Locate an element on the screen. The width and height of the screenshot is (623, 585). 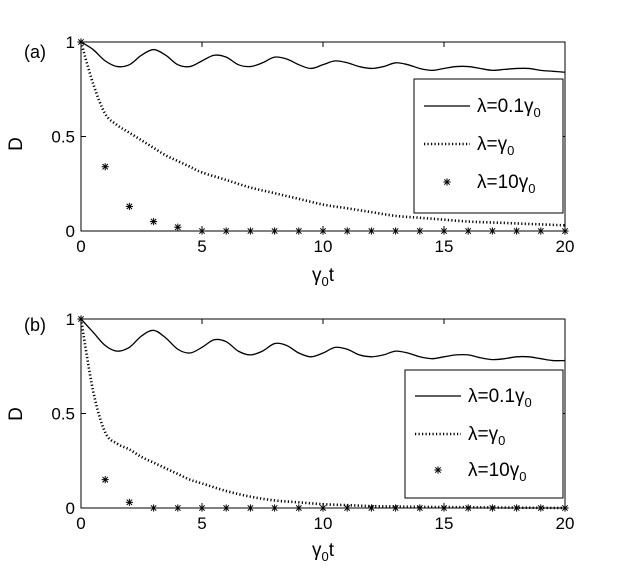
panel-a-ylabel: D is located at coordinates (16, 144).